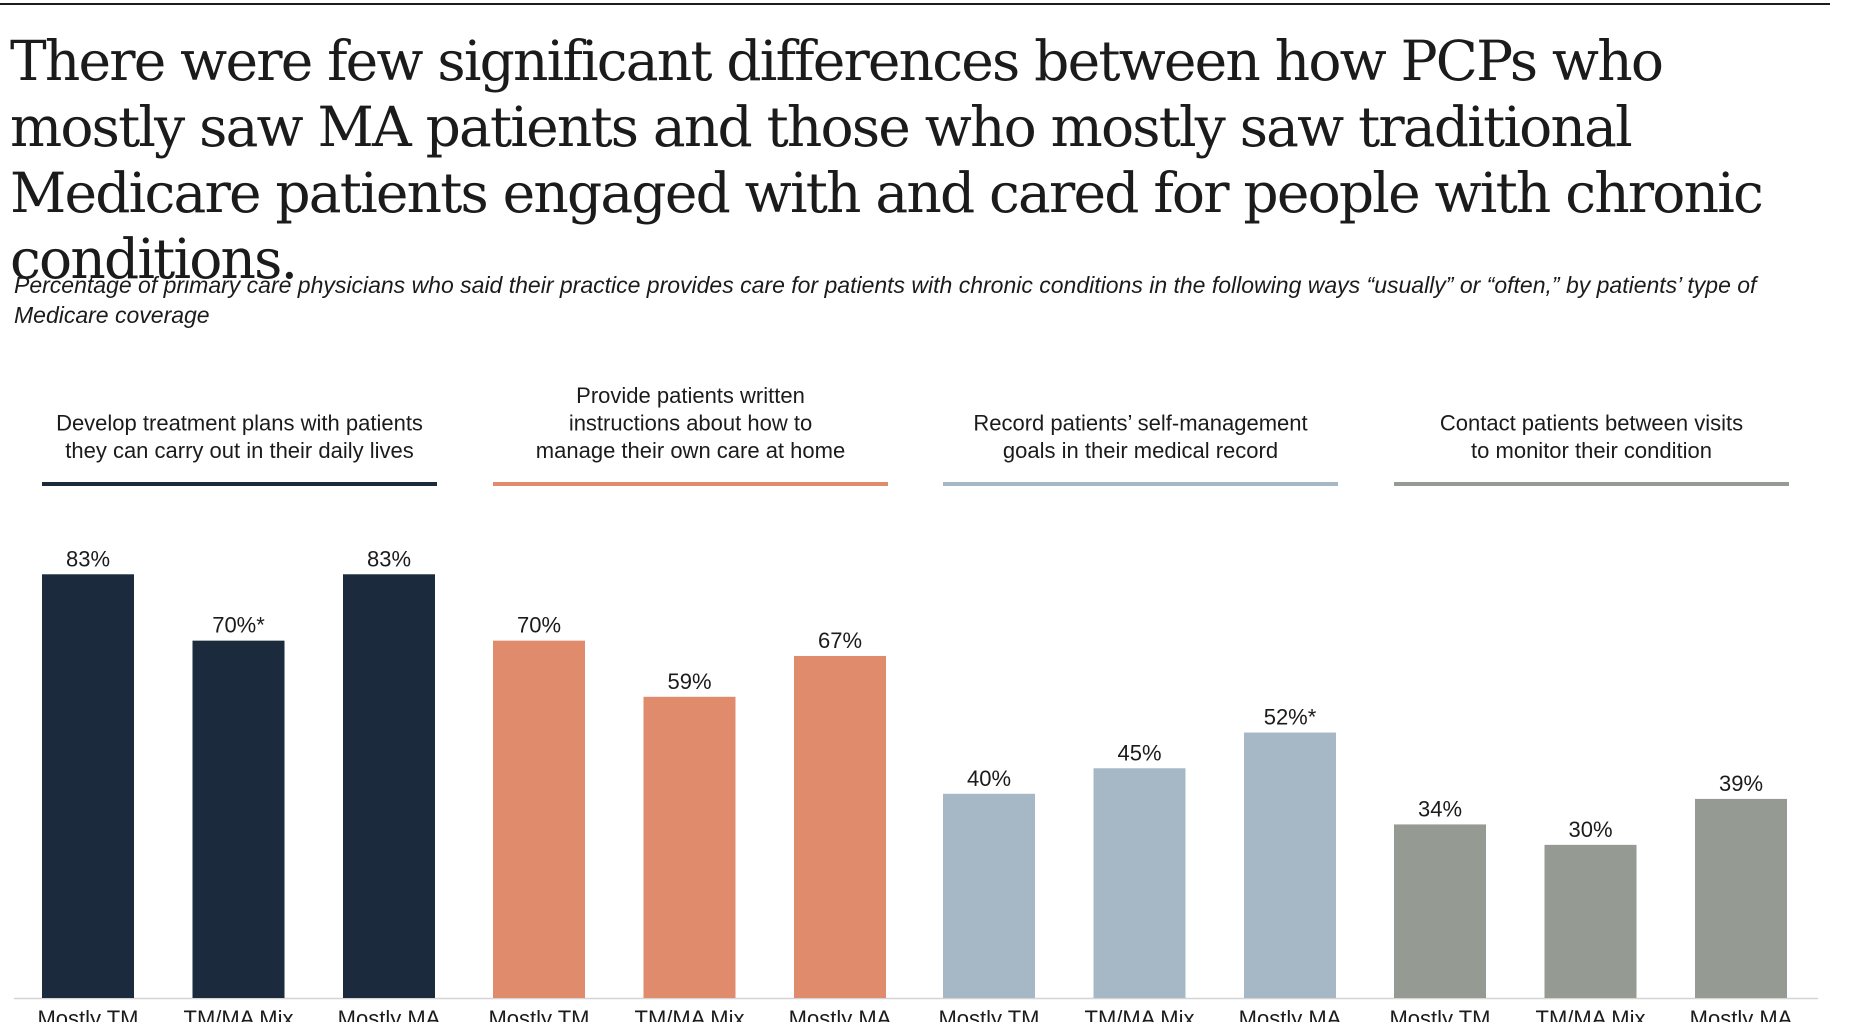  I want to click on category-label-develop-plans-mostly-ma: Mostly MA, so click(389, 1014).